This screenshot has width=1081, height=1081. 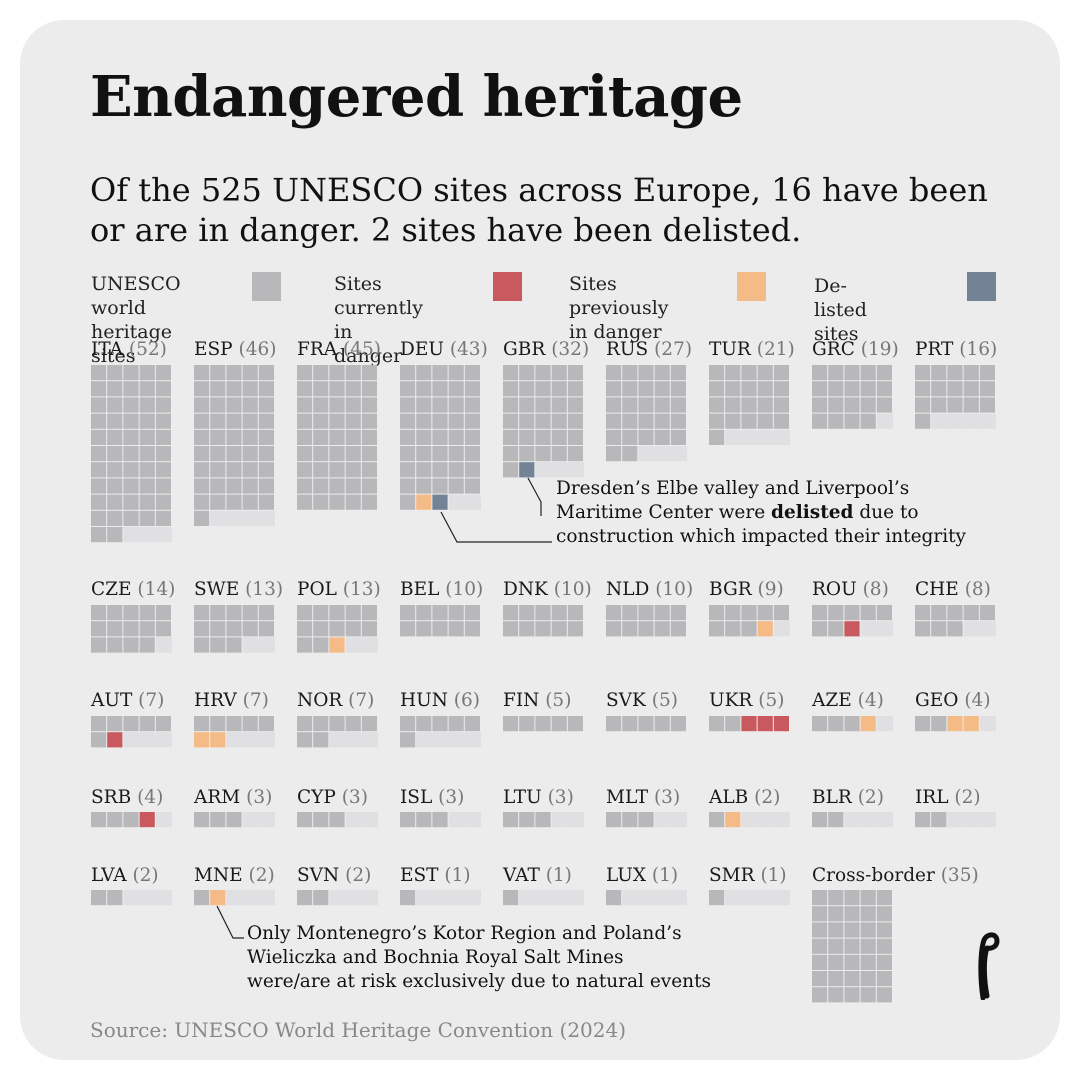 What do you see at coordinates (836, 349) in the screenshot?
I see `country-code: GRC` at bounding box center [836, 349].